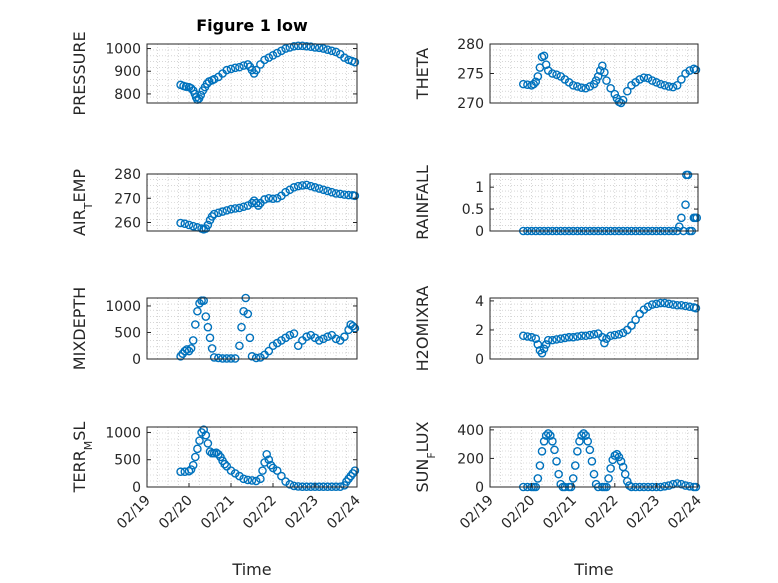 This screenshot has width=778, height=583. I want to click on theta-plot-area, so click(594, 73).